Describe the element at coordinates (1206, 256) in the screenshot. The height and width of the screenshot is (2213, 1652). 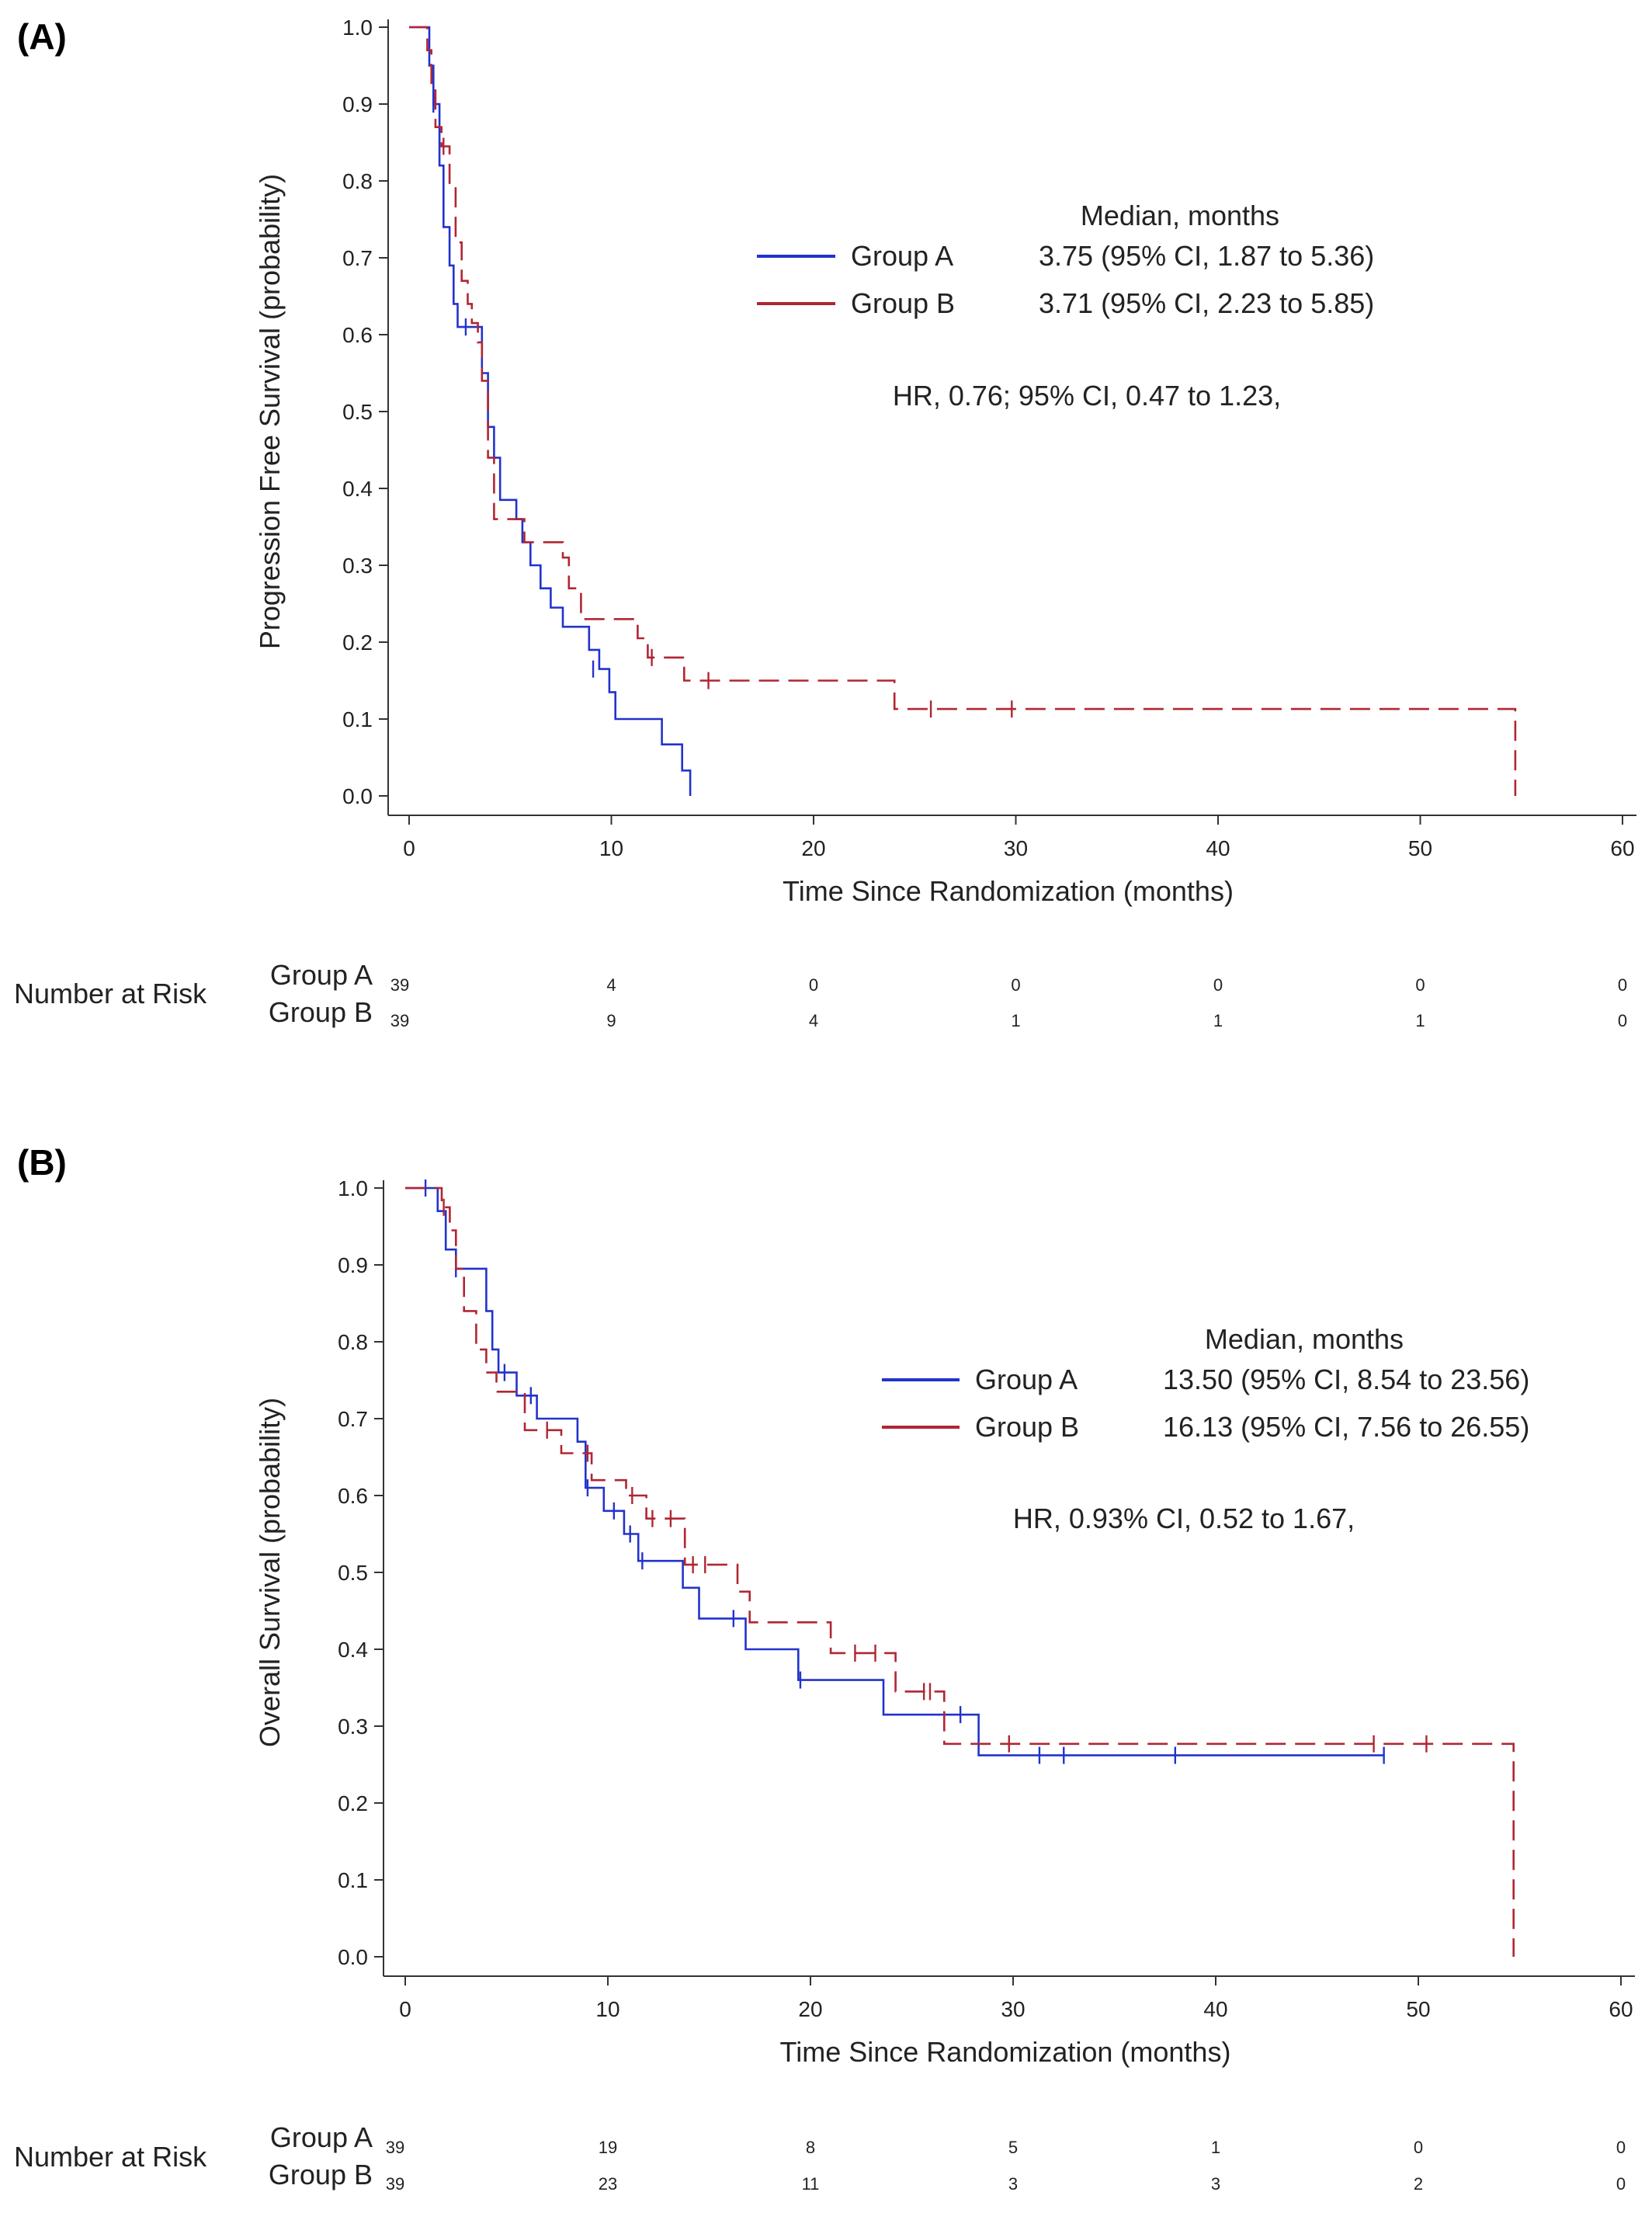
I see `legend-median-value: 3.75 (95% CI, 1.87 to 5.36)` at that location.